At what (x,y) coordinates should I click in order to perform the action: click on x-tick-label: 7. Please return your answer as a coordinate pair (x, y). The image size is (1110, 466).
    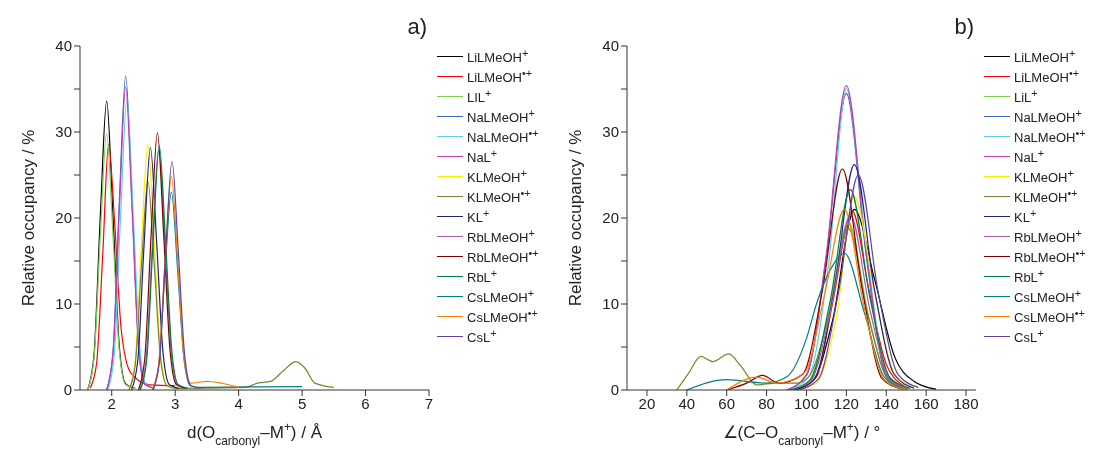
    Looking at the image, I should click on (429, 403).